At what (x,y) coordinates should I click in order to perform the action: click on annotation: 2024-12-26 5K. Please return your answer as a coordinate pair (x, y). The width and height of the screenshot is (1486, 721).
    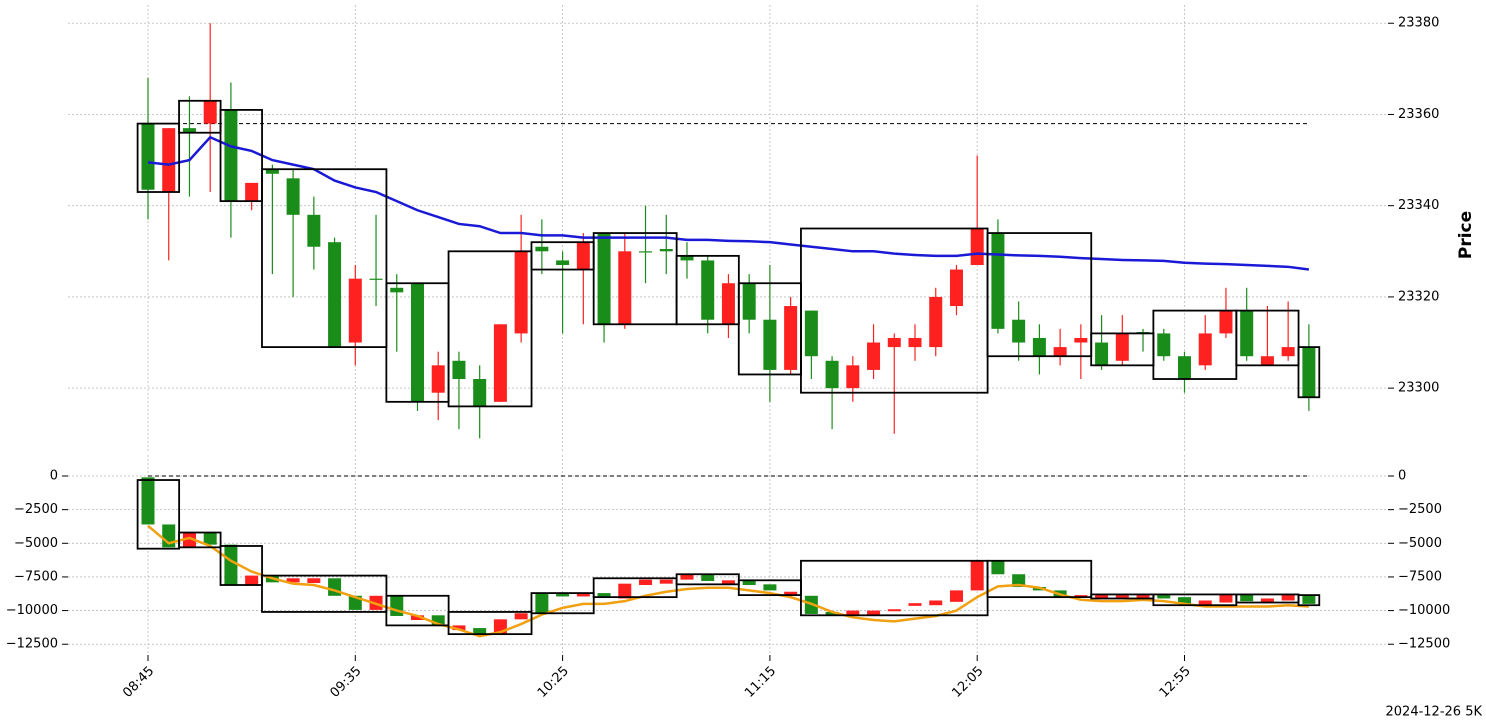
    Looking at the image, I should click on (1434, 712).